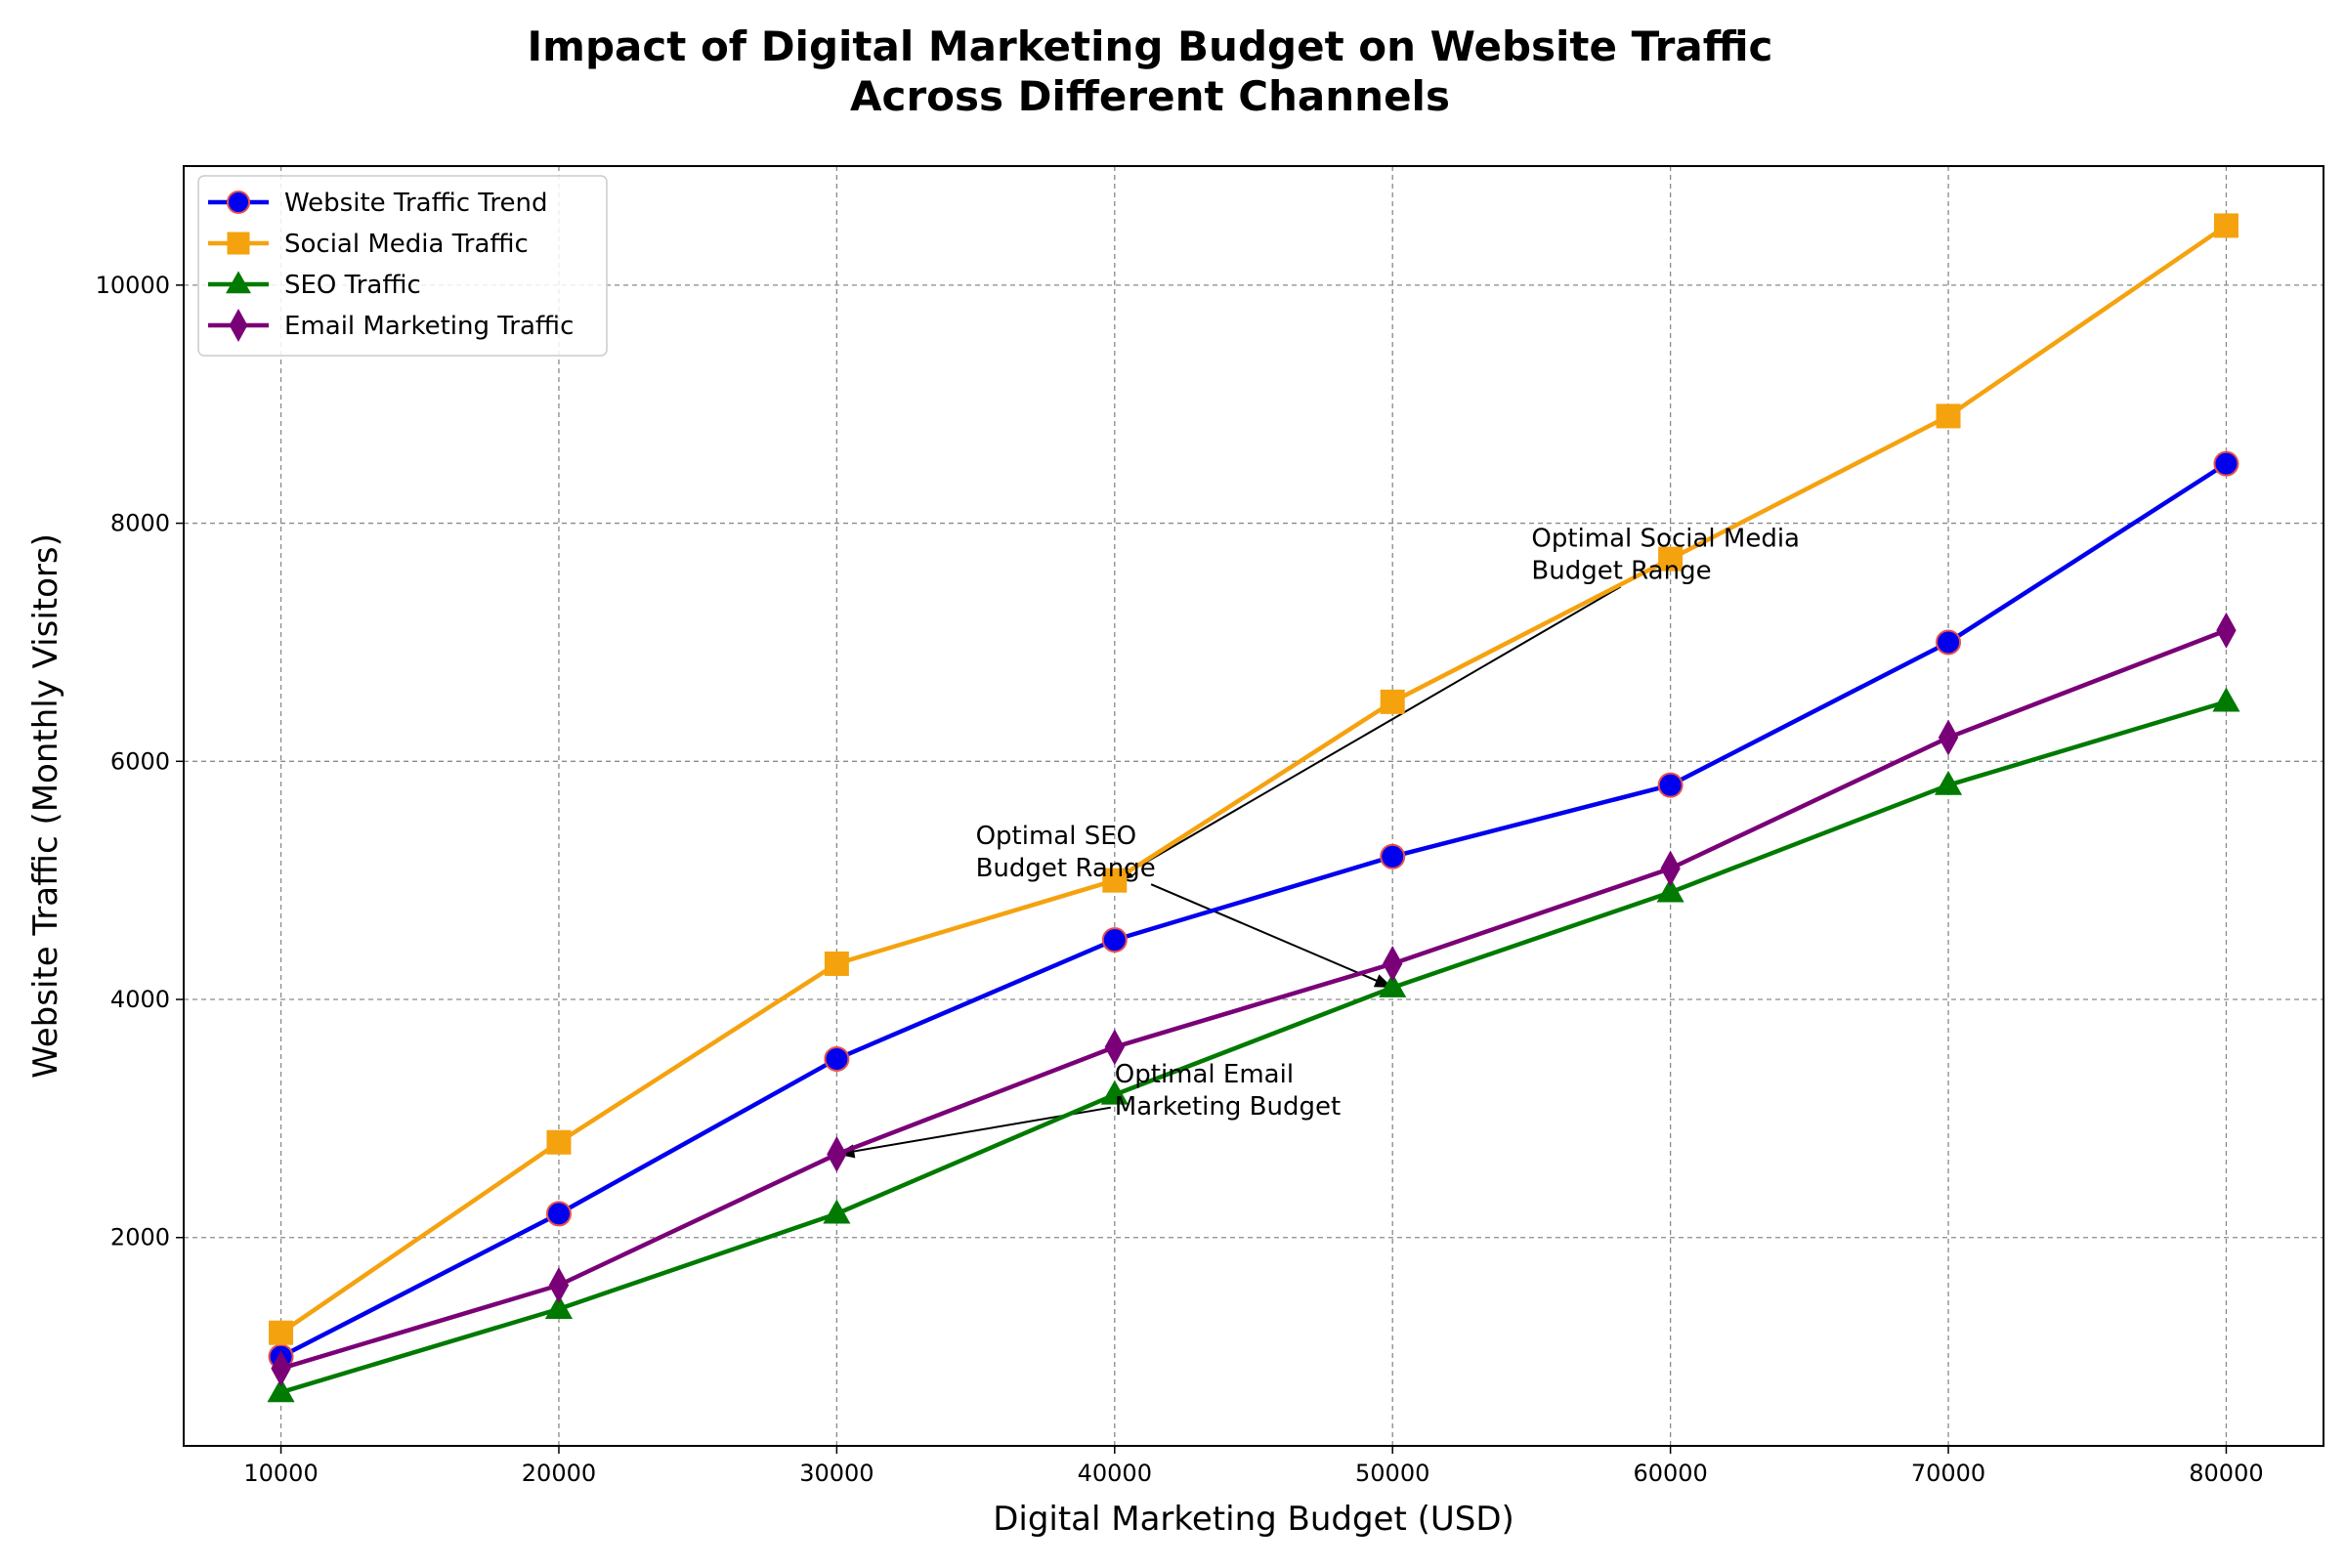  What do you see at coordinates (1948, 1473) in the screenshot?
I see `x-tick-label: 70000` at bounding box center [1948, 1473].